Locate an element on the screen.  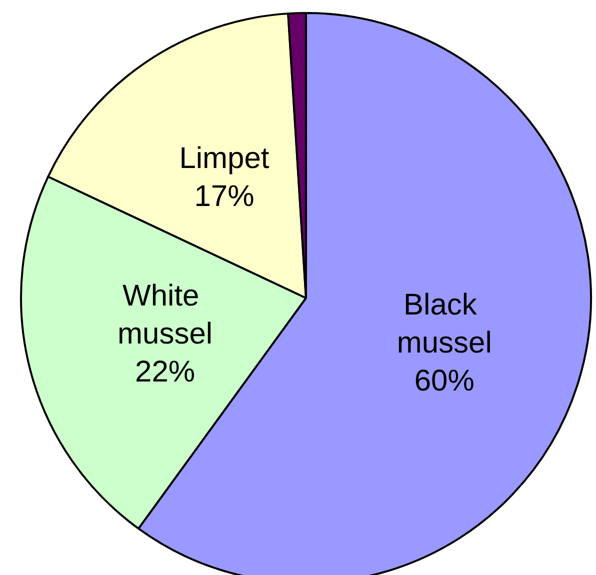
data-label: 60% is located at coordinates (444, 381).